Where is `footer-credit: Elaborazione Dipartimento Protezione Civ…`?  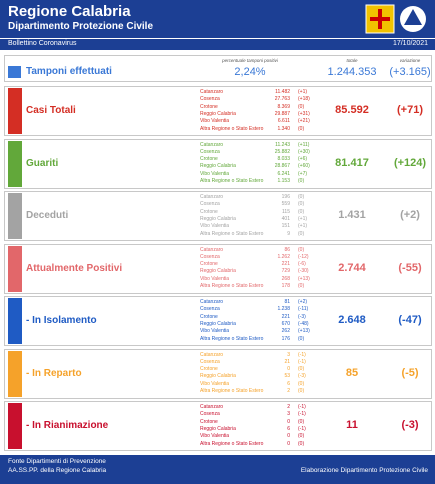
footer-credit: Elaborazione Dipartimento Protezione Civ… is located at coordinates (364, 470).